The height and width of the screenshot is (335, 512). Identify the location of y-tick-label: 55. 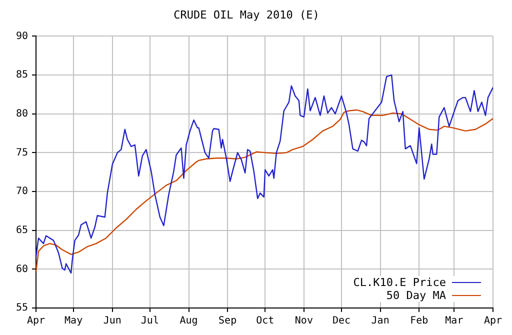
(22, 308).